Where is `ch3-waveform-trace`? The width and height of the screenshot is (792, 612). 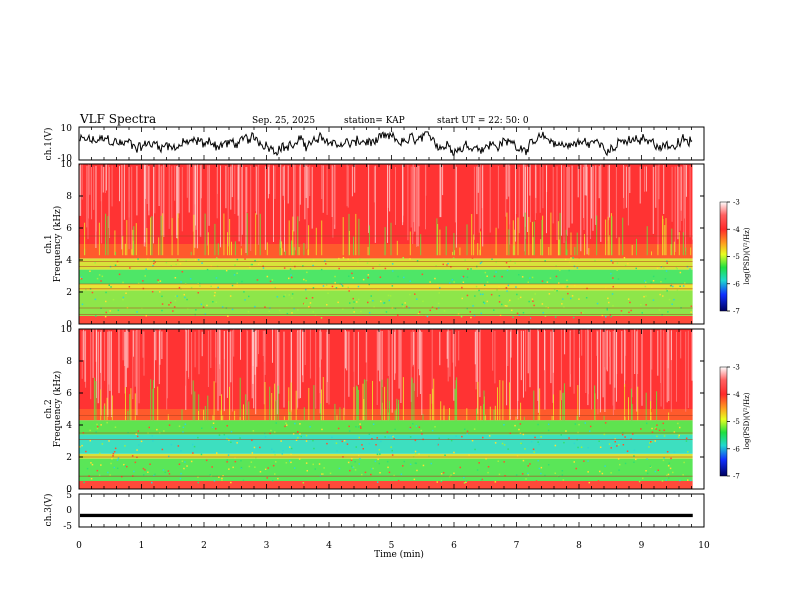 ch3-waveform-trace is located at coordinates (386, 515).